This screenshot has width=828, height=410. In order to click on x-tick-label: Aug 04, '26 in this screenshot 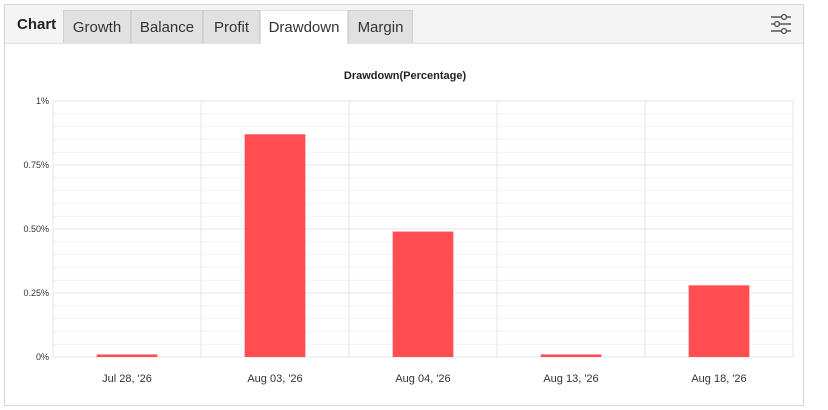, I will do `click(422, 379)`.